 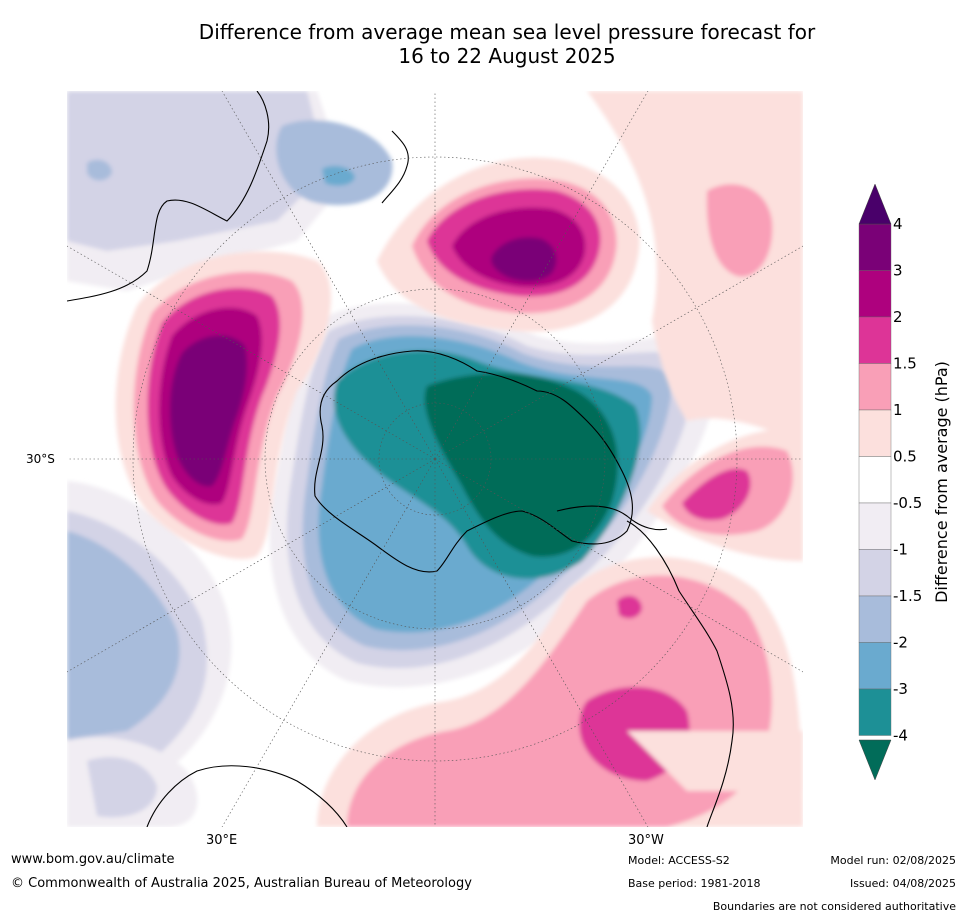 What do you see at coordinates (40, 459) in the screenshot?
I see `latitude-label-30s: 30°S` at bounding box center [40, 459].